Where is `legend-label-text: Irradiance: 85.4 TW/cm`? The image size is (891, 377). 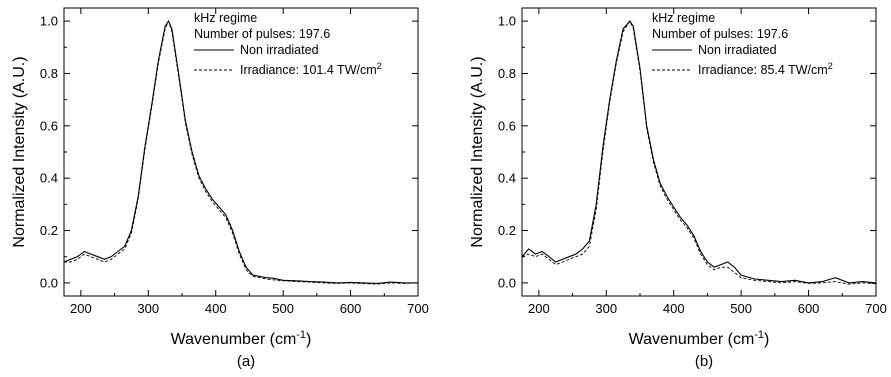
legend-label-text: Irradiance: 85.4 TW/cm is located at coordinates (763, 70).